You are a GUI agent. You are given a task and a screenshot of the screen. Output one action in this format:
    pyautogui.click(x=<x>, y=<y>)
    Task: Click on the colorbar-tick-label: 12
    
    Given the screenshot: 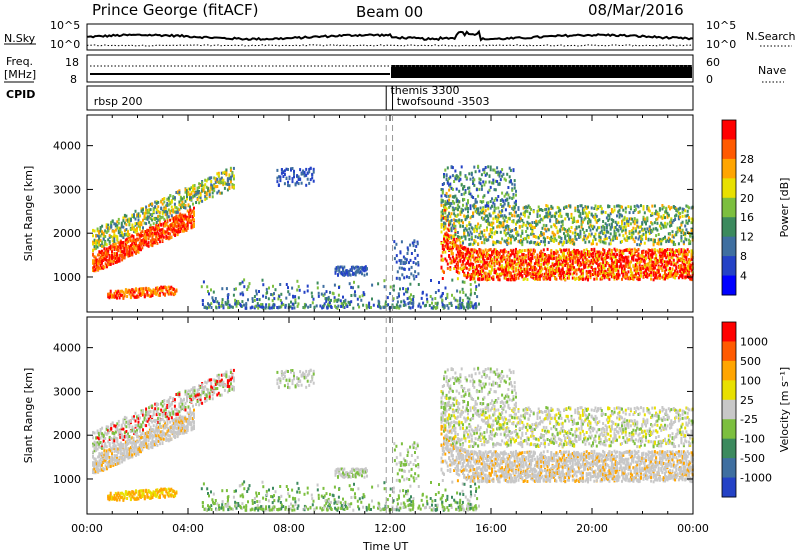 What is the action you would take?
    pyautogui.click(x=747, y=237)
    